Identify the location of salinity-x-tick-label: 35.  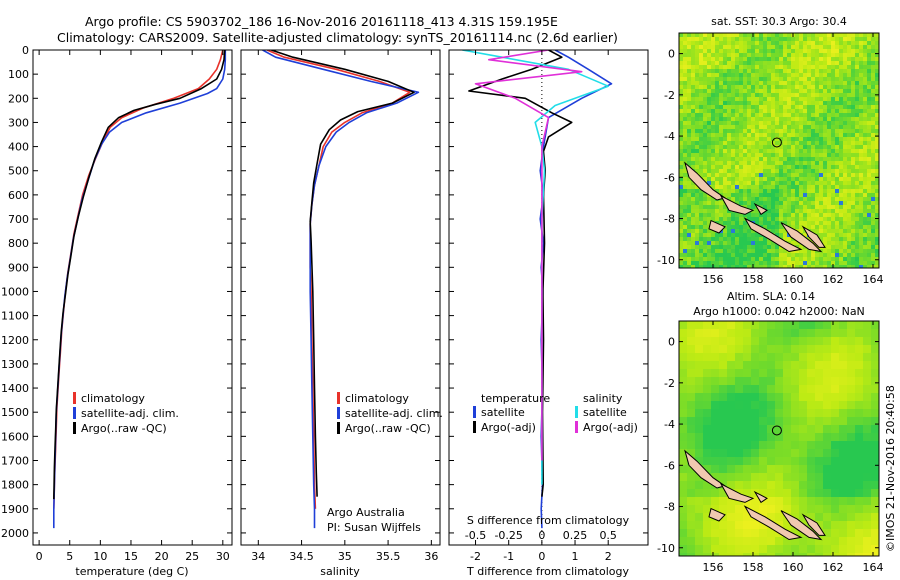
(345, 556).